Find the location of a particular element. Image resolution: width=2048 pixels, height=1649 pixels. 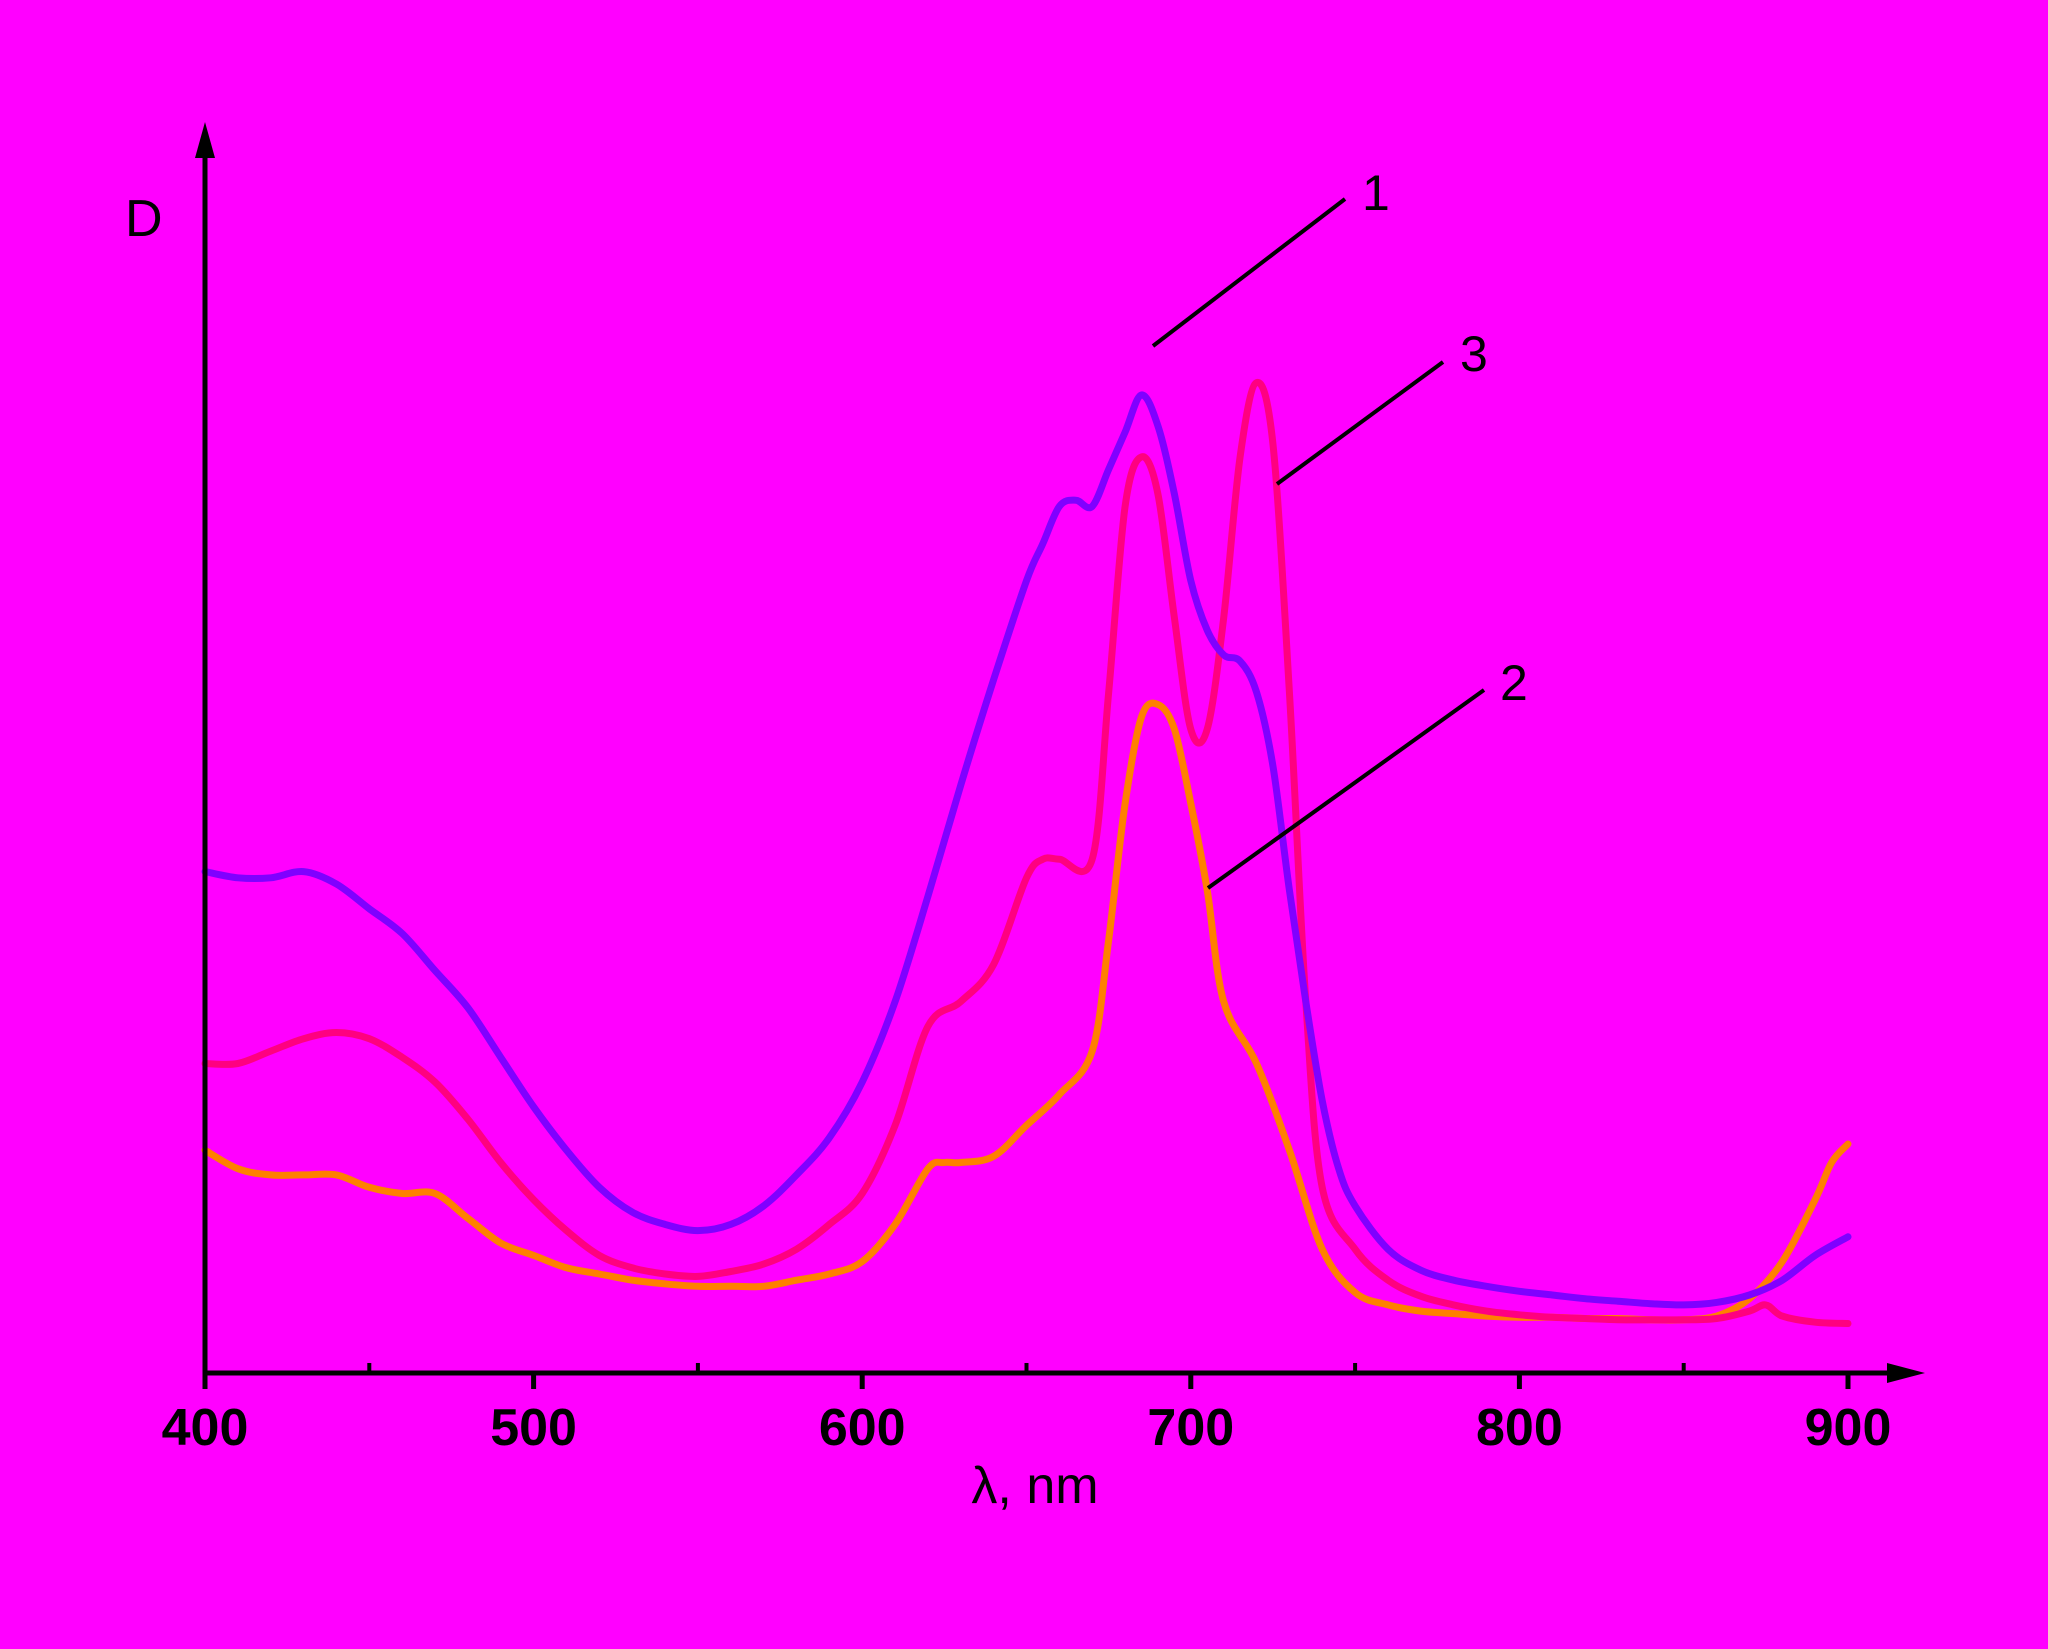

x-ticks is located at coordinates (1026, 1376).